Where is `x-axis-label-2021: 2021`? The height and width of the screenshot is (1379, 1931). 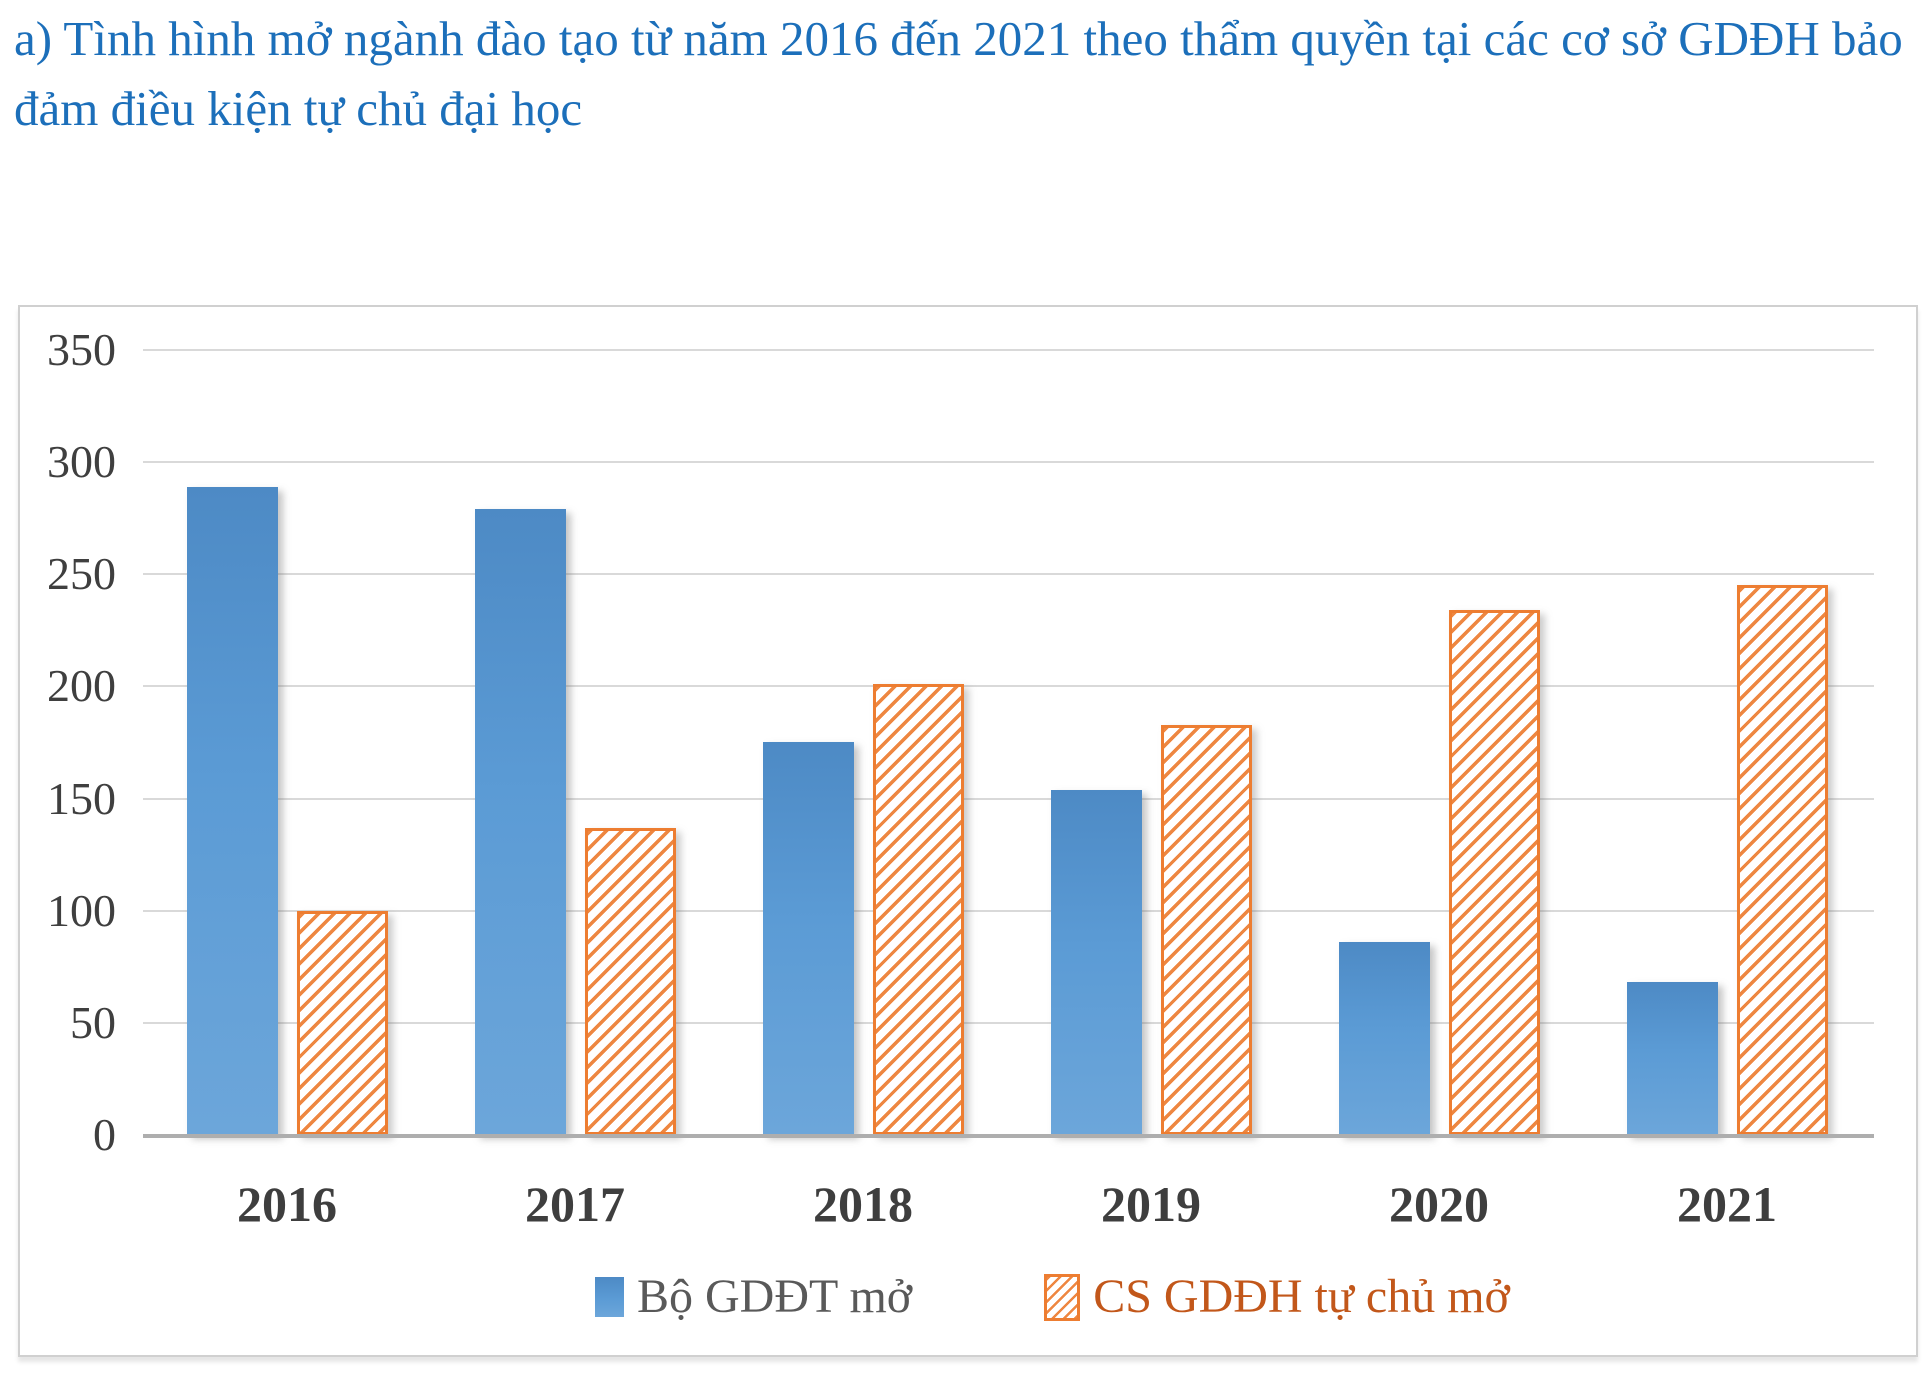 x-axis-label-2021: 2021 is located at coordinates (1727, 1204).